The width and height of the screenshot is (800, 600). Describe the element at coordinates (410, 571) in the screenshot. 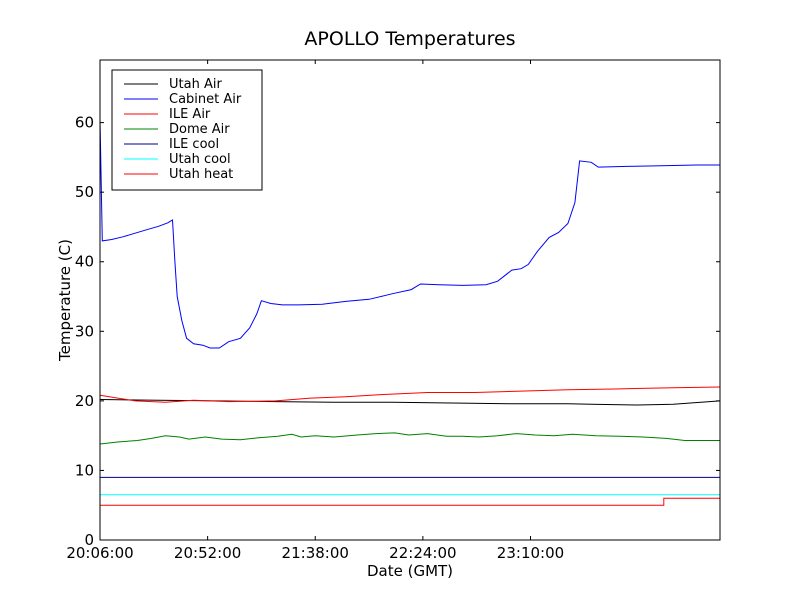

I see `x-axis-label: Date (GMT)` at that location.